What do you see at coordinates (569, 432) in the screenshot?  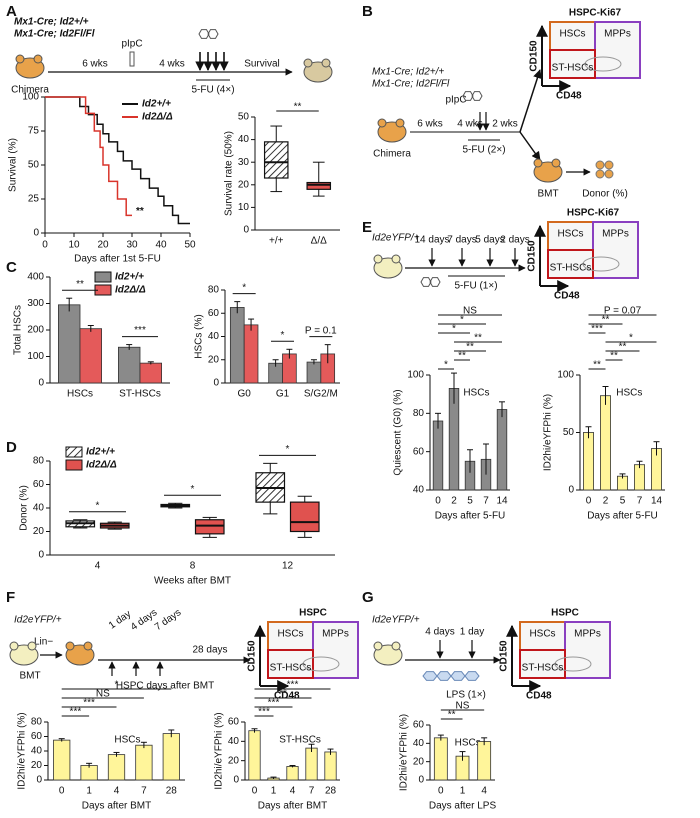 I see `y-tick-label: 50` at bounding box center [569, 432].